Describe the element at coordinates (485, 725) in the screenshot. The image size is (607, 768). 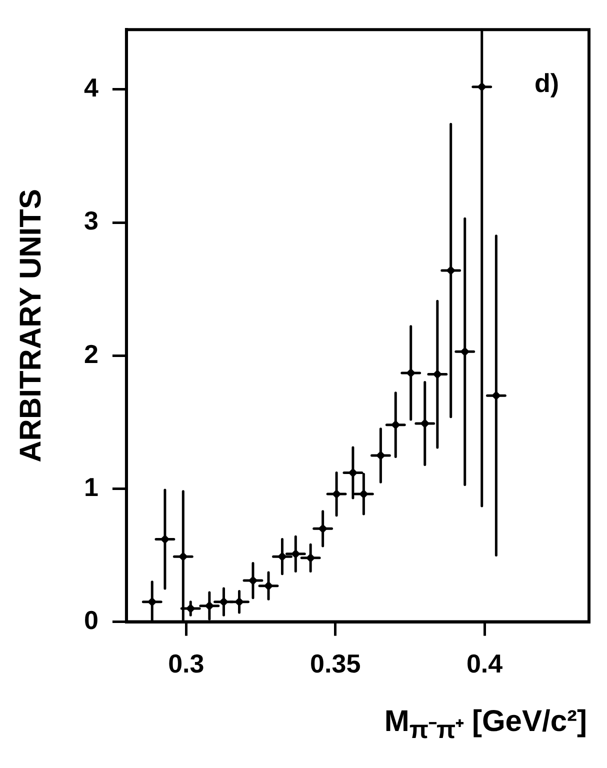
I see `x-axis-title: M$_{π⁻π⁺}$ [GeV/c²]` at that location.